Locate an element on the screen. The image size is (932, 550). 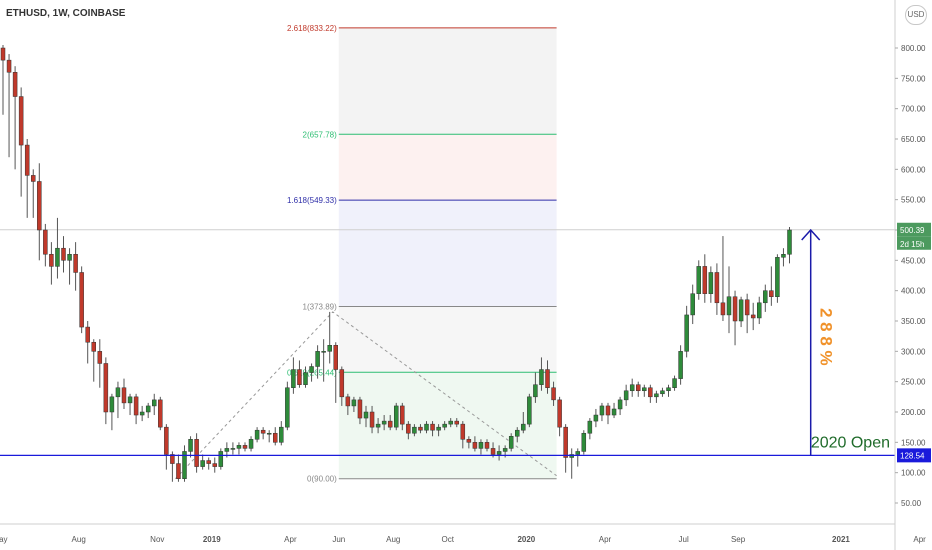
y-tick-label: 800.00 is located at coordinates (913, 48).